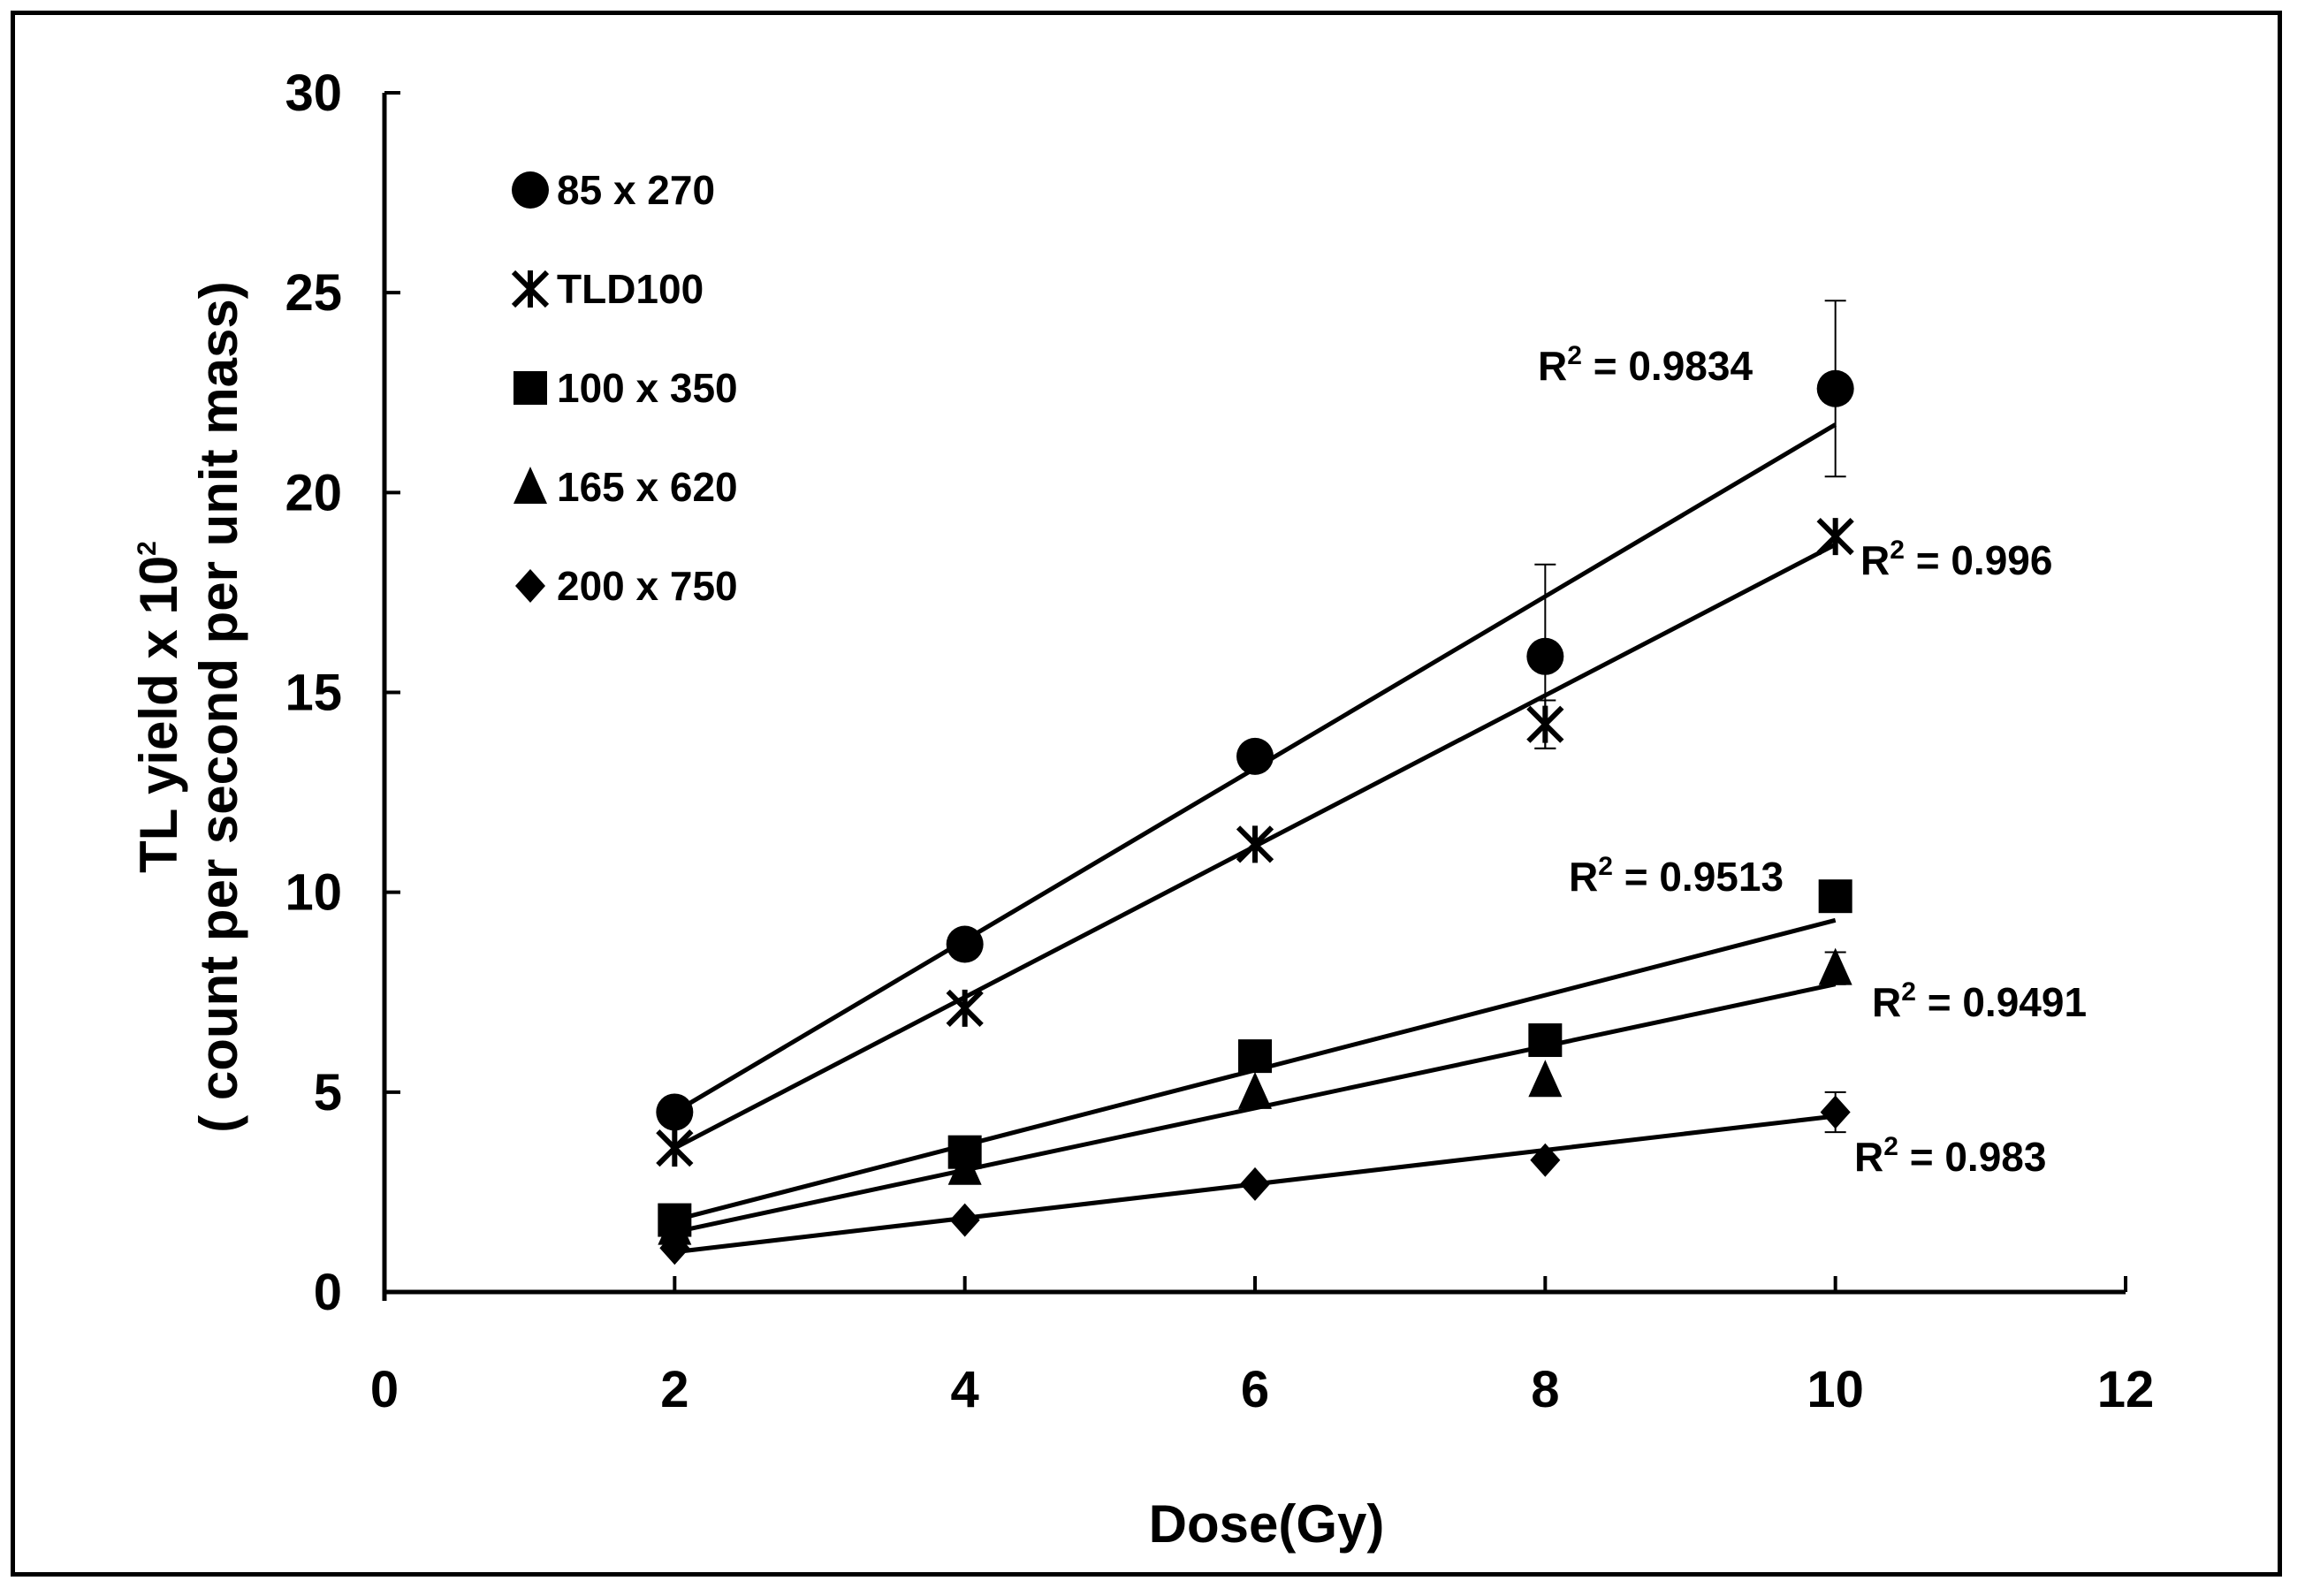  What do you see at coordinates (1267, 1524) in the screenshot?
I see `x-axis-title: Dose(Gy)` at bounding box center [1267, 1524].